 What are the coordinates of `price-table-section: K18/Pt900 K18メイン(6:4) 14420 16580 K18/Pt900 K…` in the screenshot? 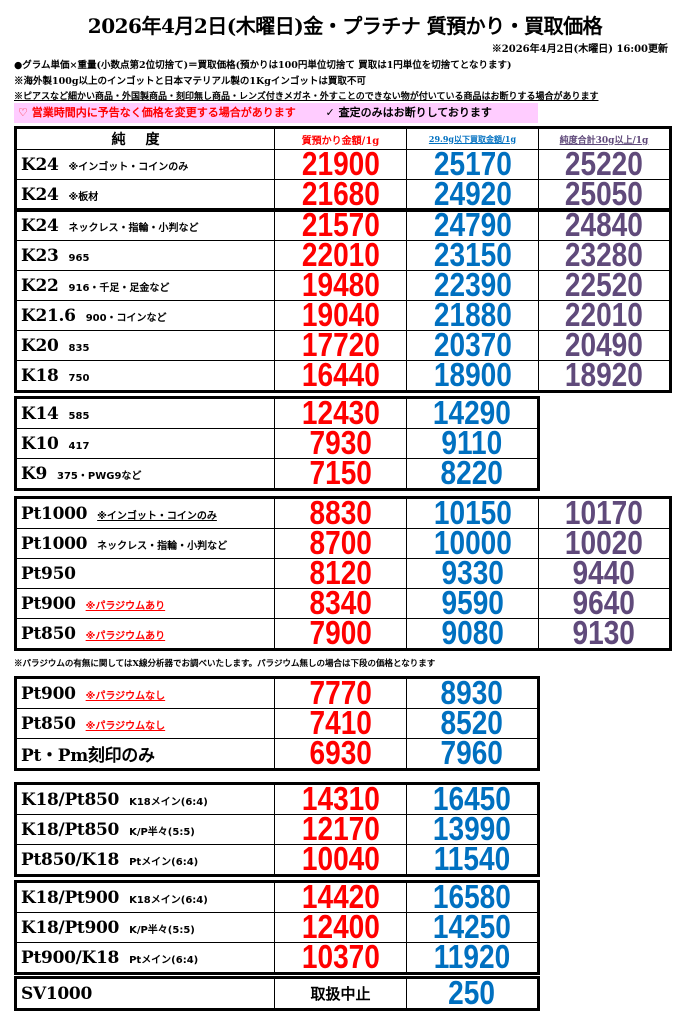 It's located at (277, 927).